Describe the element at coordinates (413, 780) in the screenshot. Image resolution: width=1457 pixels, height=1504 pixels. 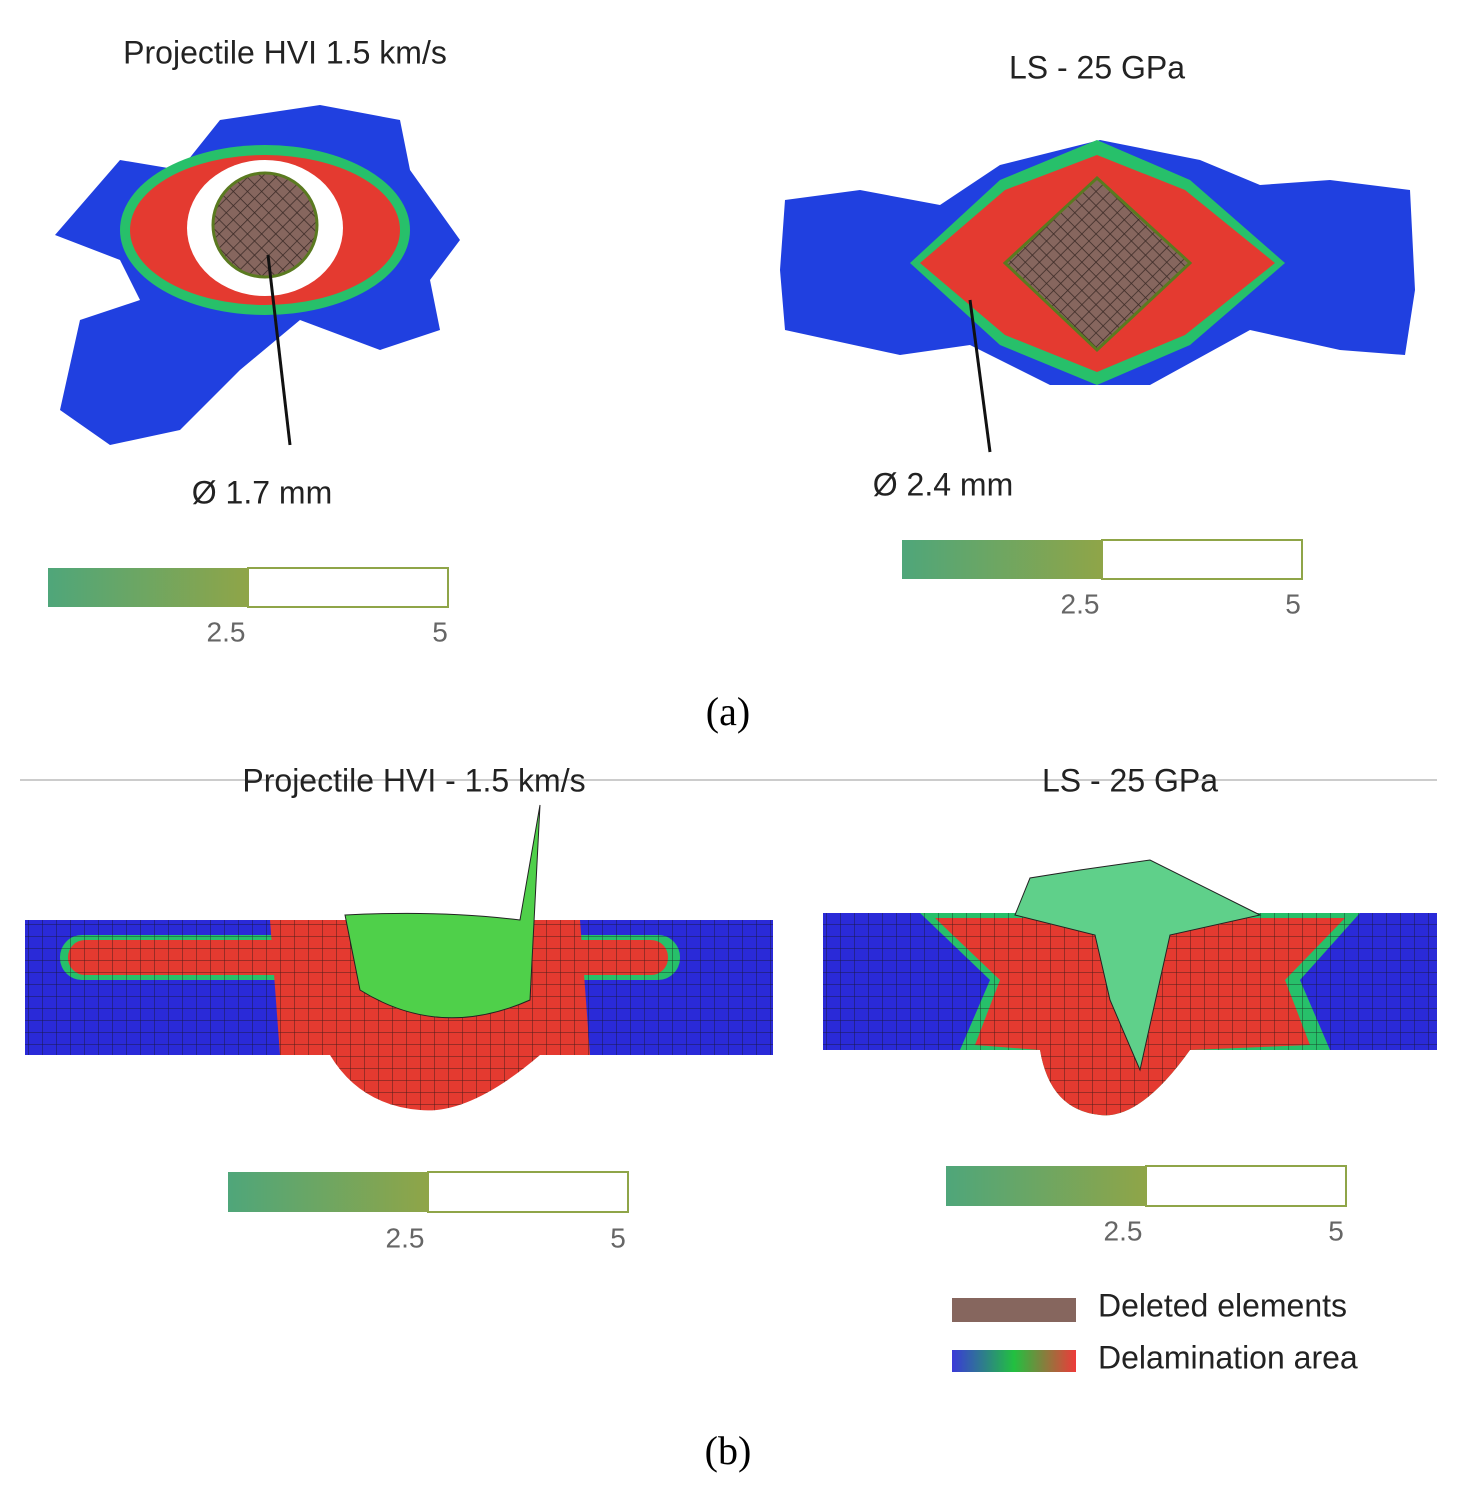
I see `view-title: Projectile HVI - 1.5 km/s` at that location.